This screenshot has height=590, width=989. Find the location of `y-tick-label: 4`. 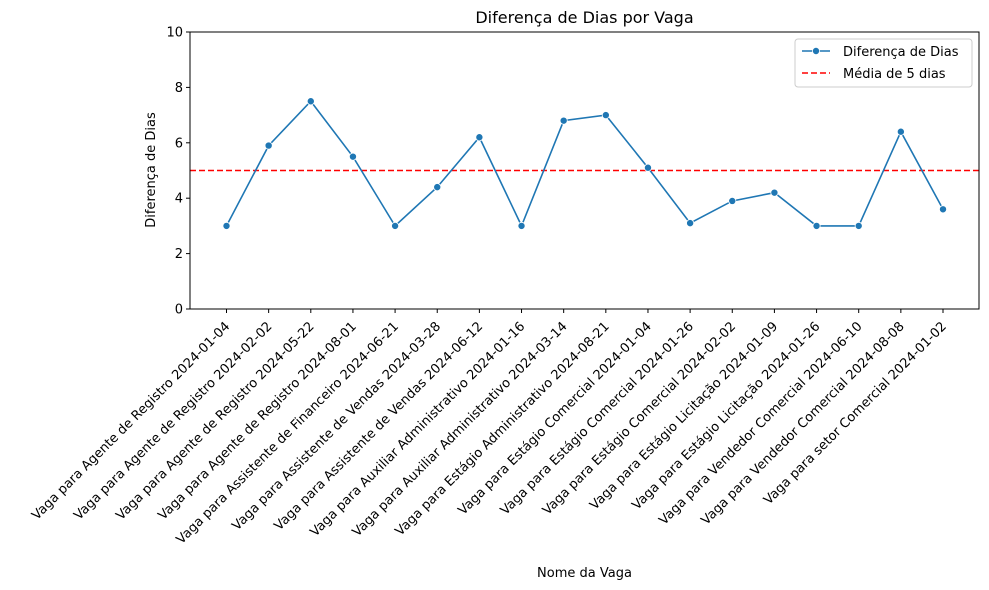

y-tick-label: 4 is located at coordinates (179, 199).